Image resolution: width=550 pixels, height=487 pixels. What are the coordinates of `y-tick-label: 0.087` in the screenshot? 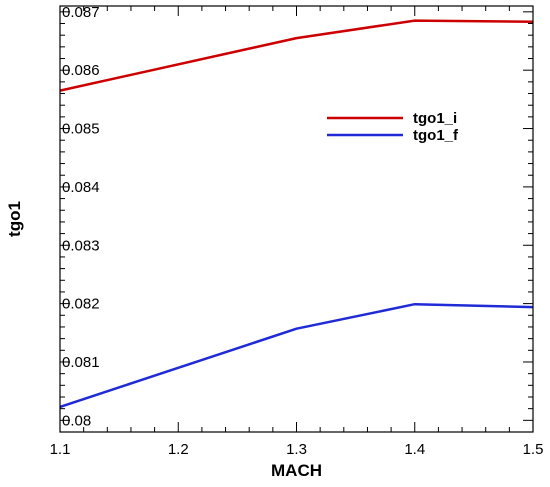 It's located at (81, 12).